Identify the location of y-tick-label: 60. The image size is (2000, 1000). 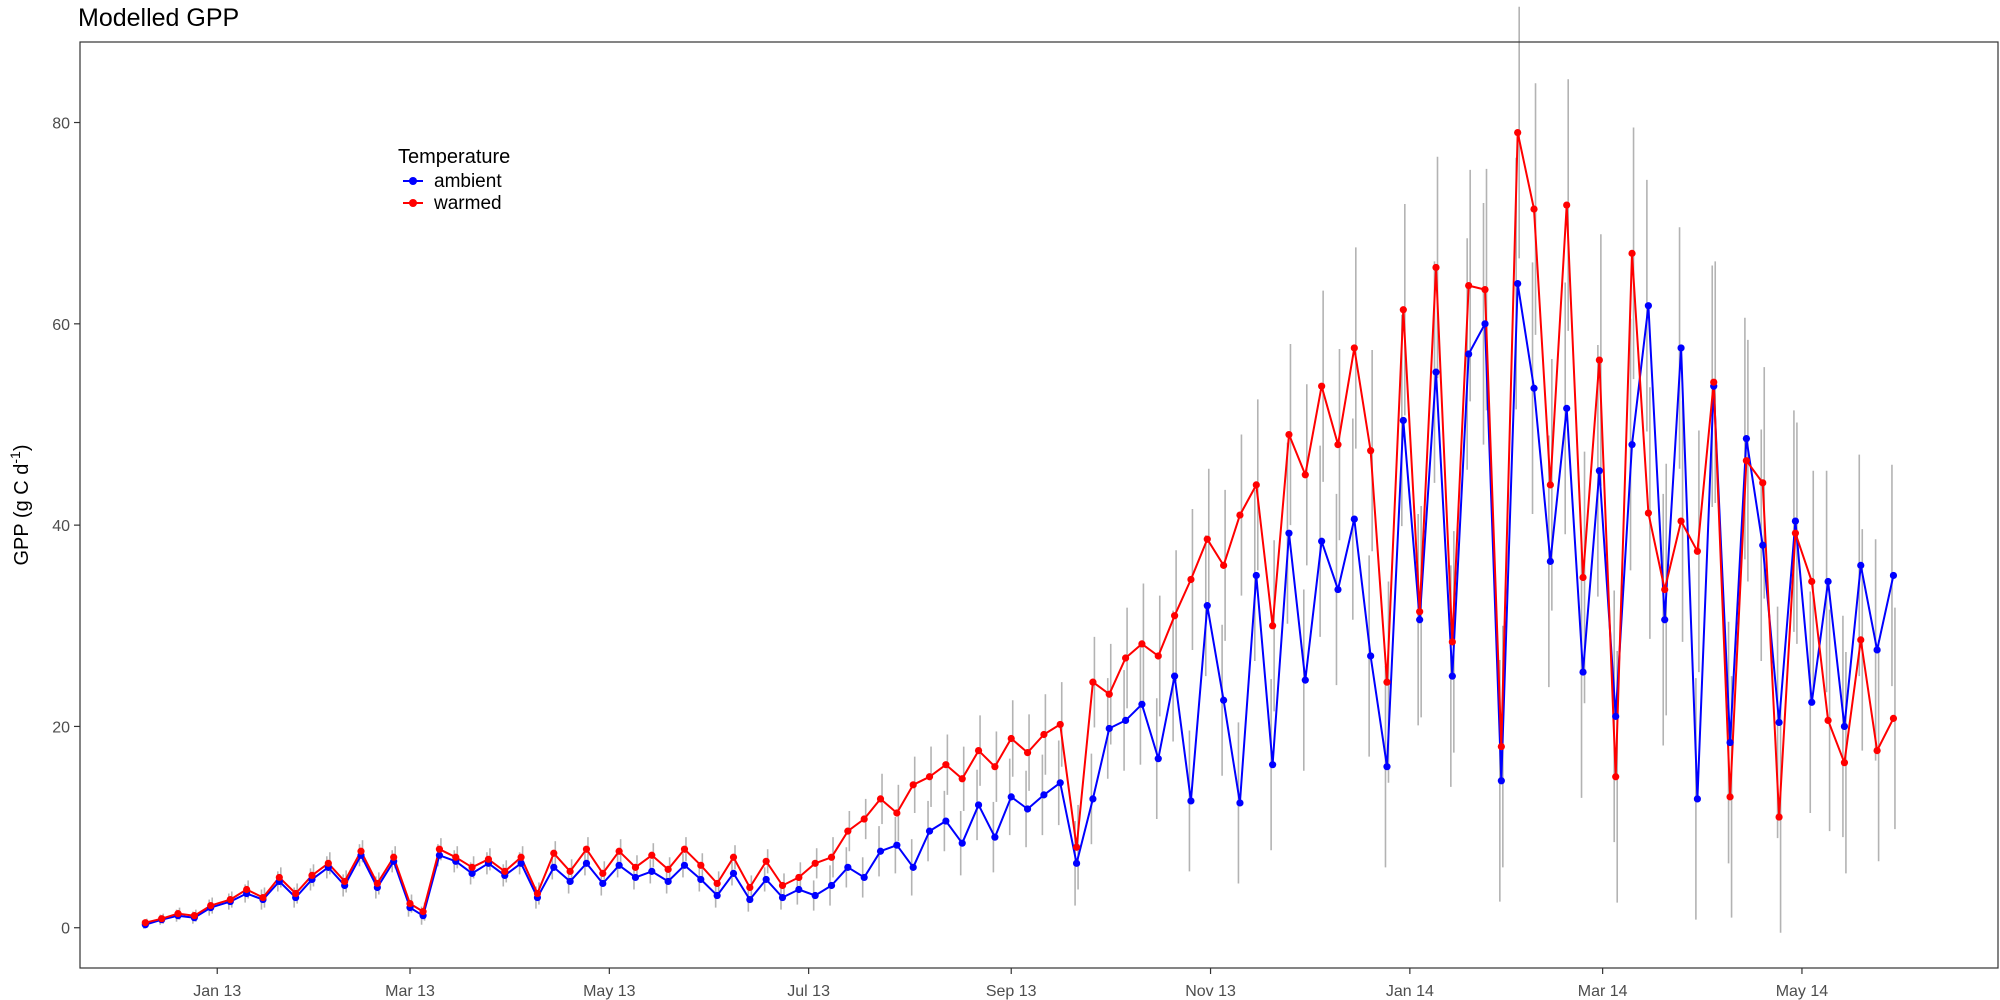
(61, 325).